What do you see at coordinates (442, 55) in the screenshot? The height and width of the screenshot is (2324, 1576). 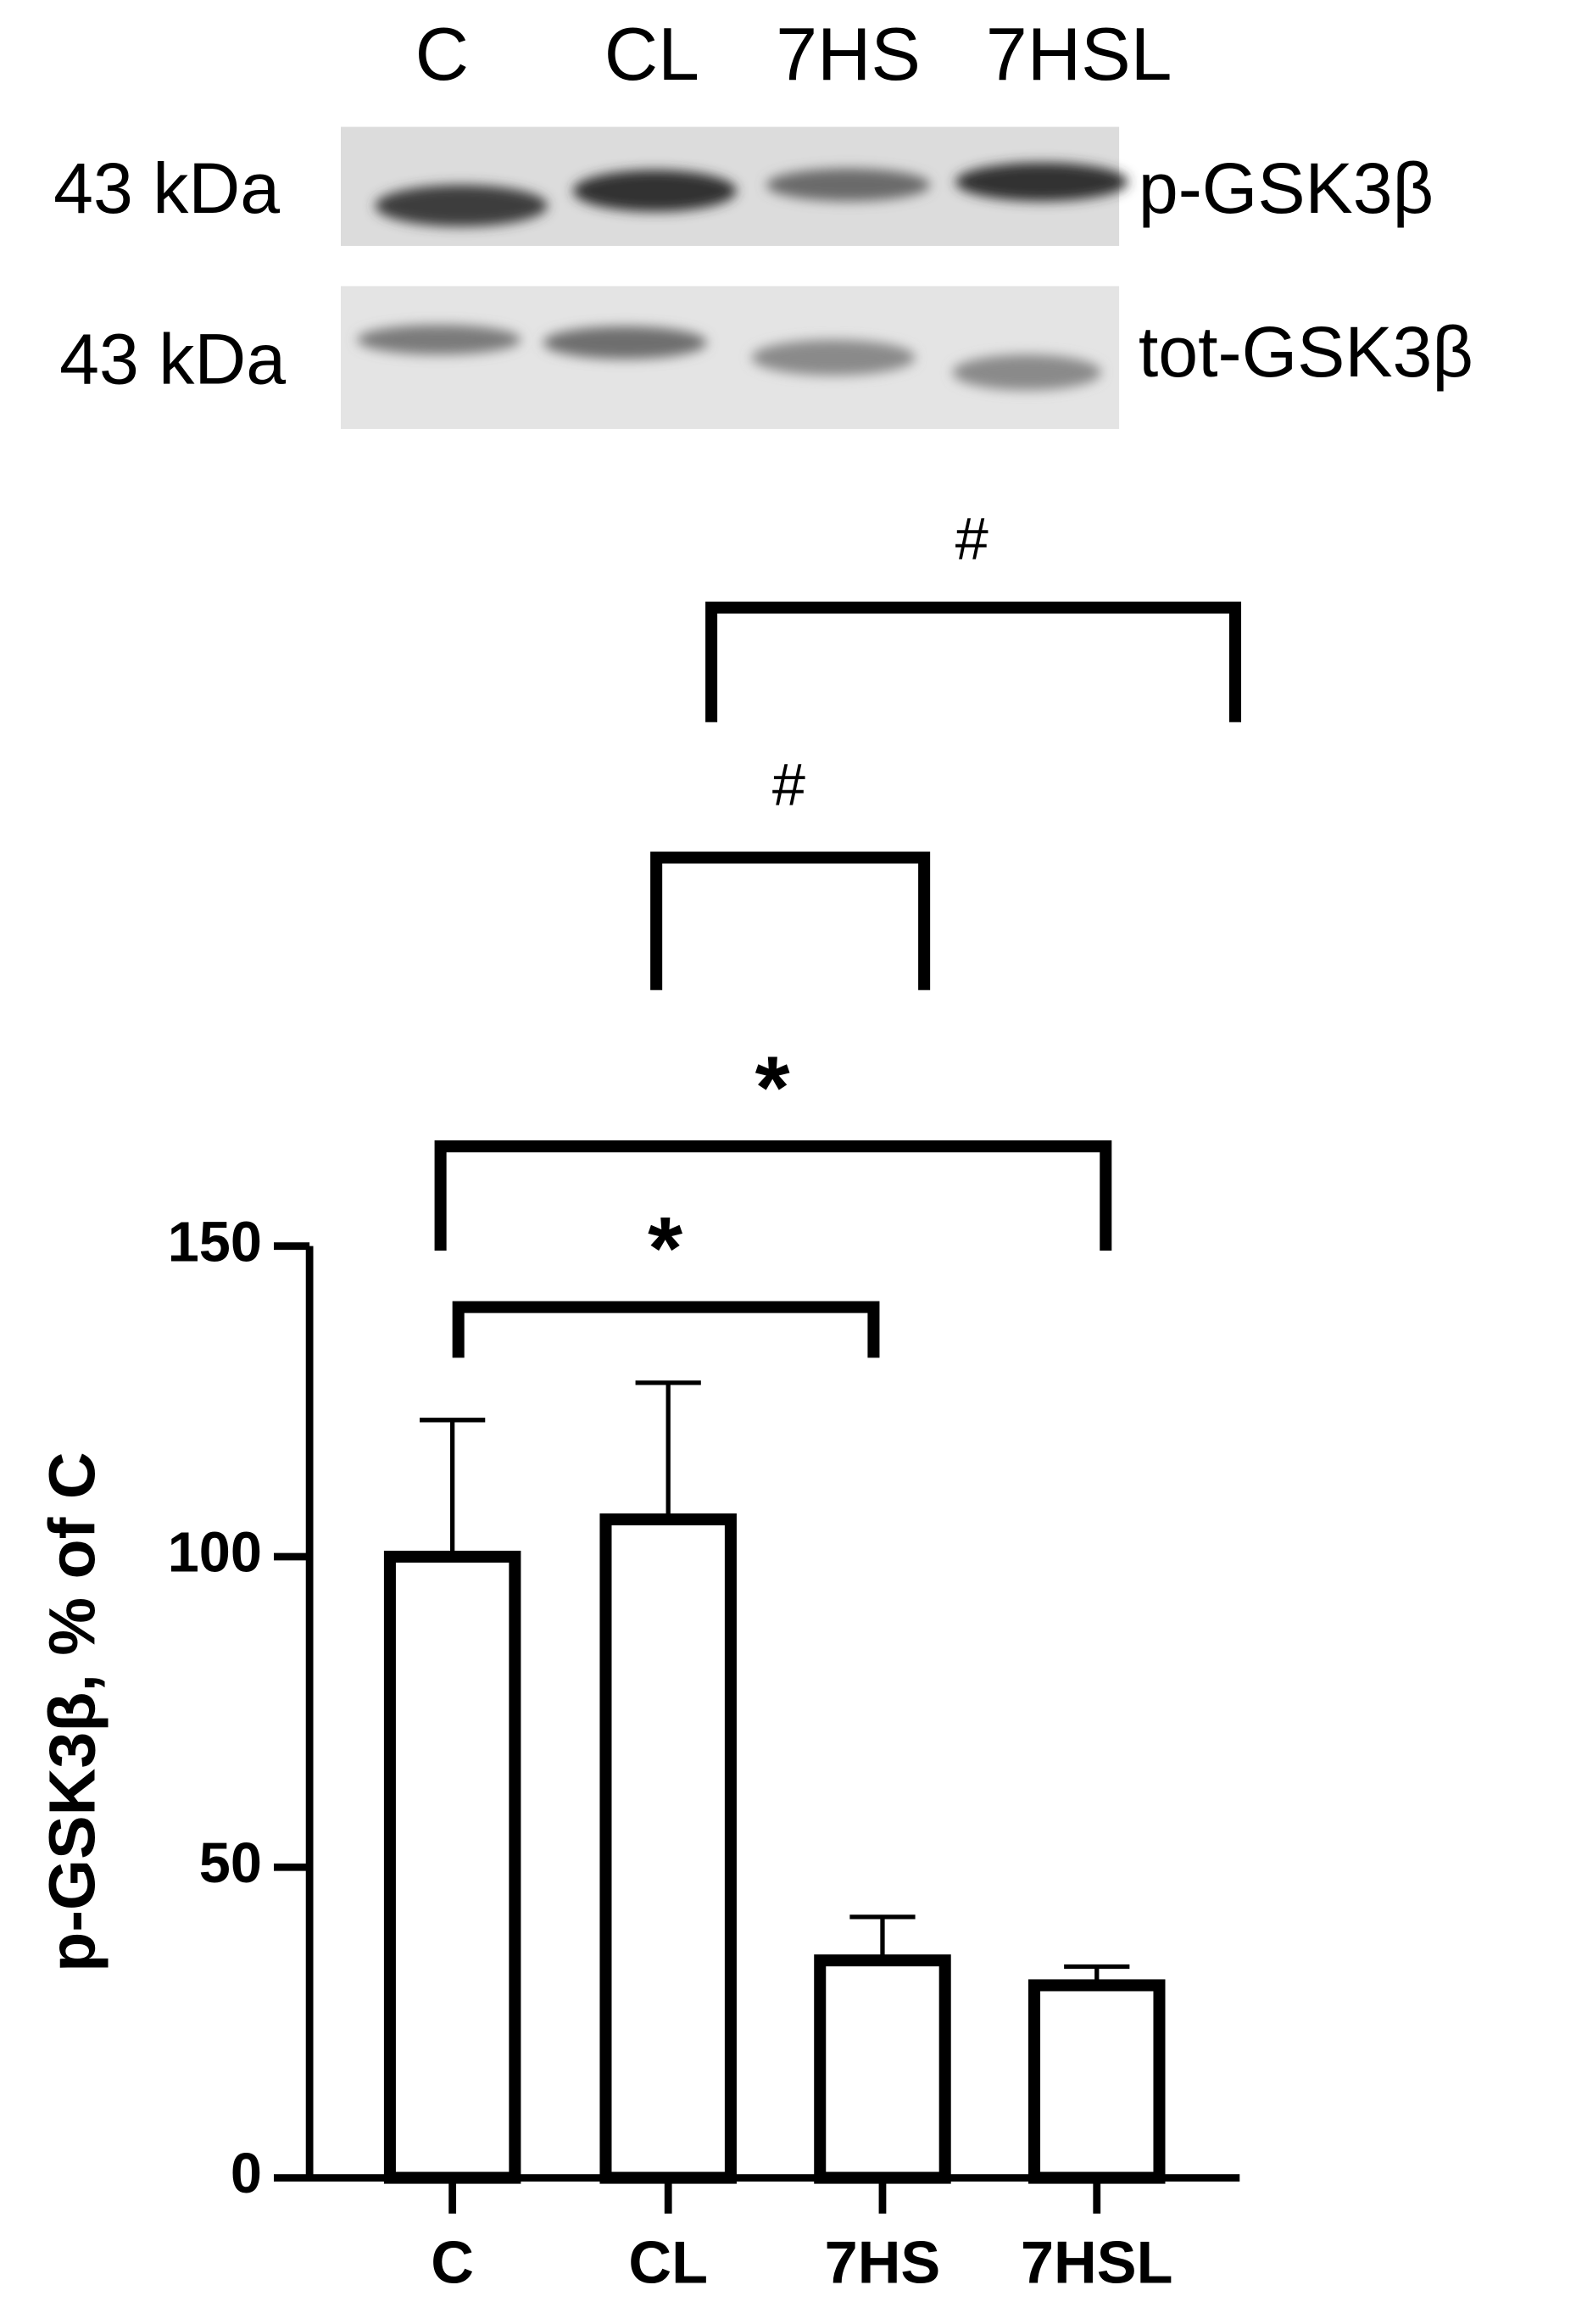 I see `lane-label: C` at bounding box center [442, 55].